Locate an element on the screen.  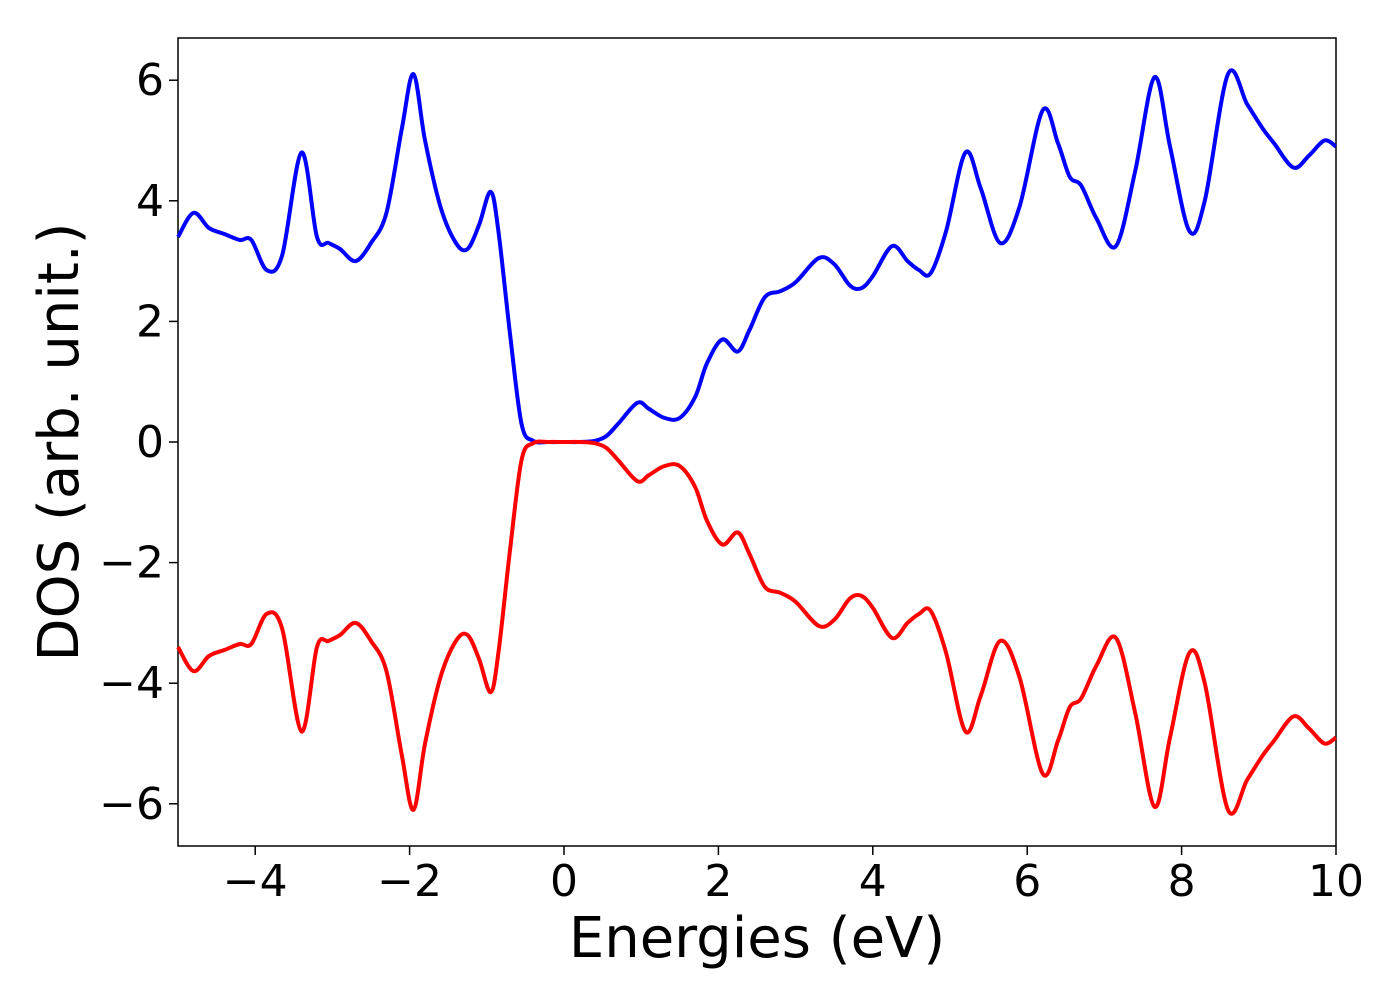
x-tick-label: 0 is located at coordinates (564, 881).